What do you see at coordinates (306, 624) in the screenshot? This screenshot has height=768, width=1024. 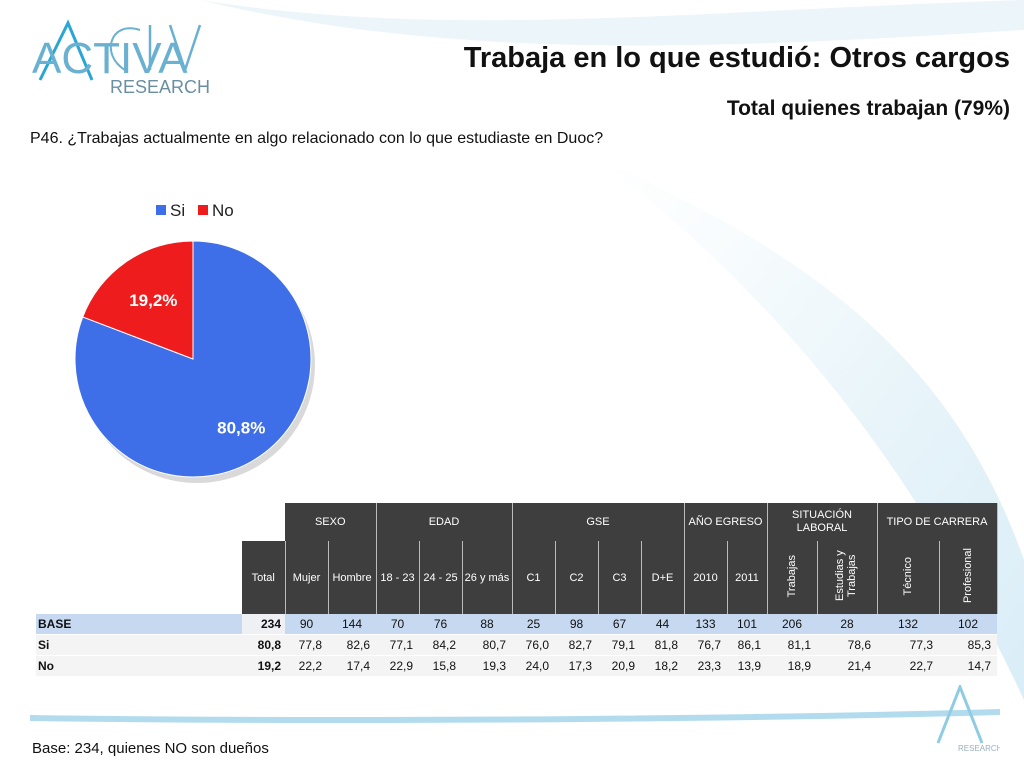 I see `table-cell: 90` at bounding box center [306, 624].